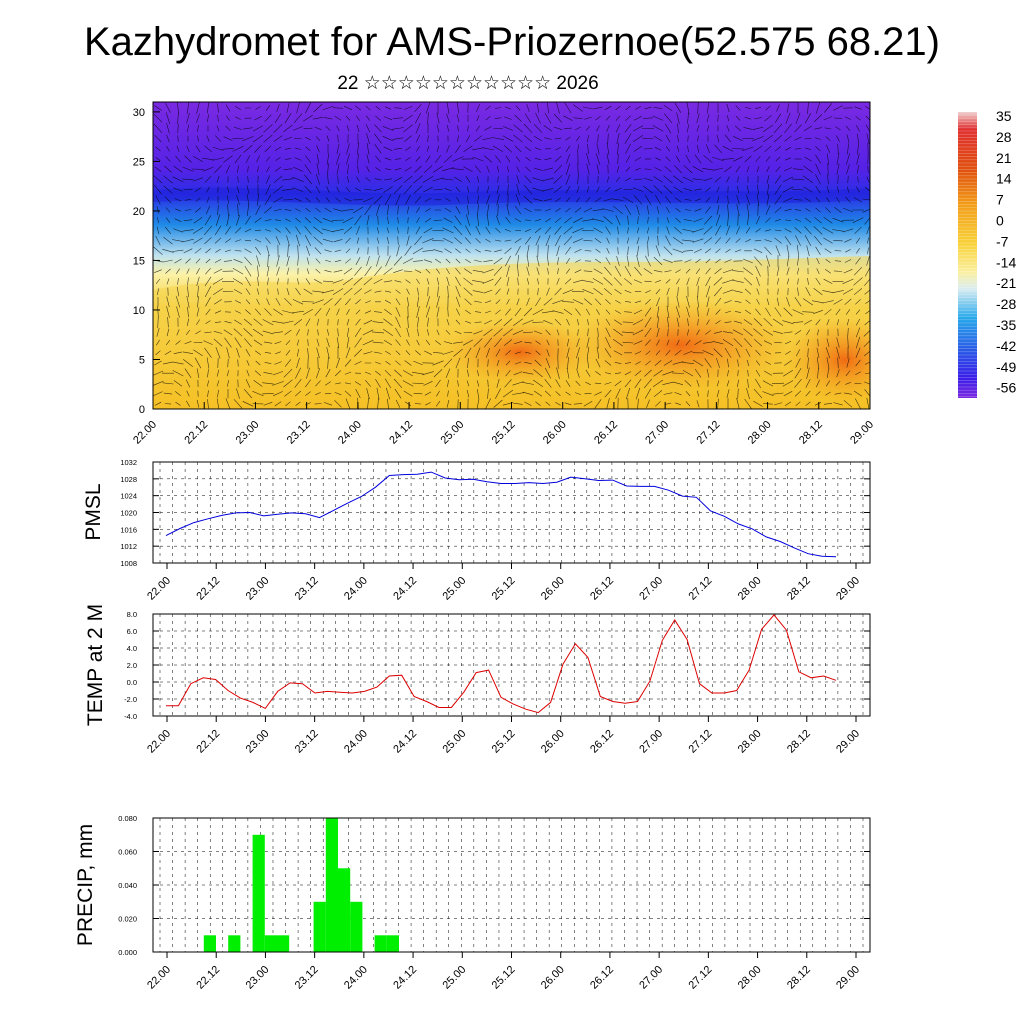 The width and height of the screenshot is (1024, 1024). I want to click on colorbar-label: -49, so click(1006, 367).